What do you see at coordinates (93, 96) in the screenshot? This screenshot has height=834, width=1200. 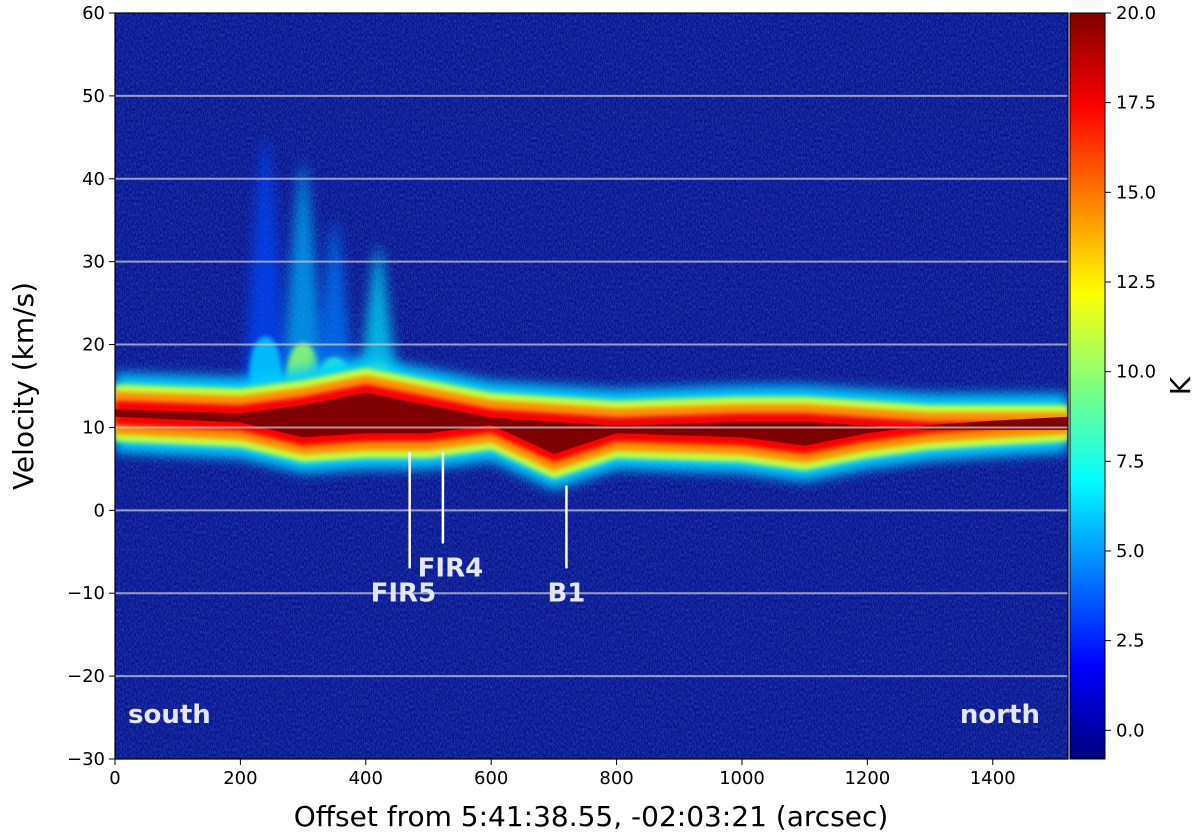 I see `y-tick-label: 50` at bounding box center [93, 96].